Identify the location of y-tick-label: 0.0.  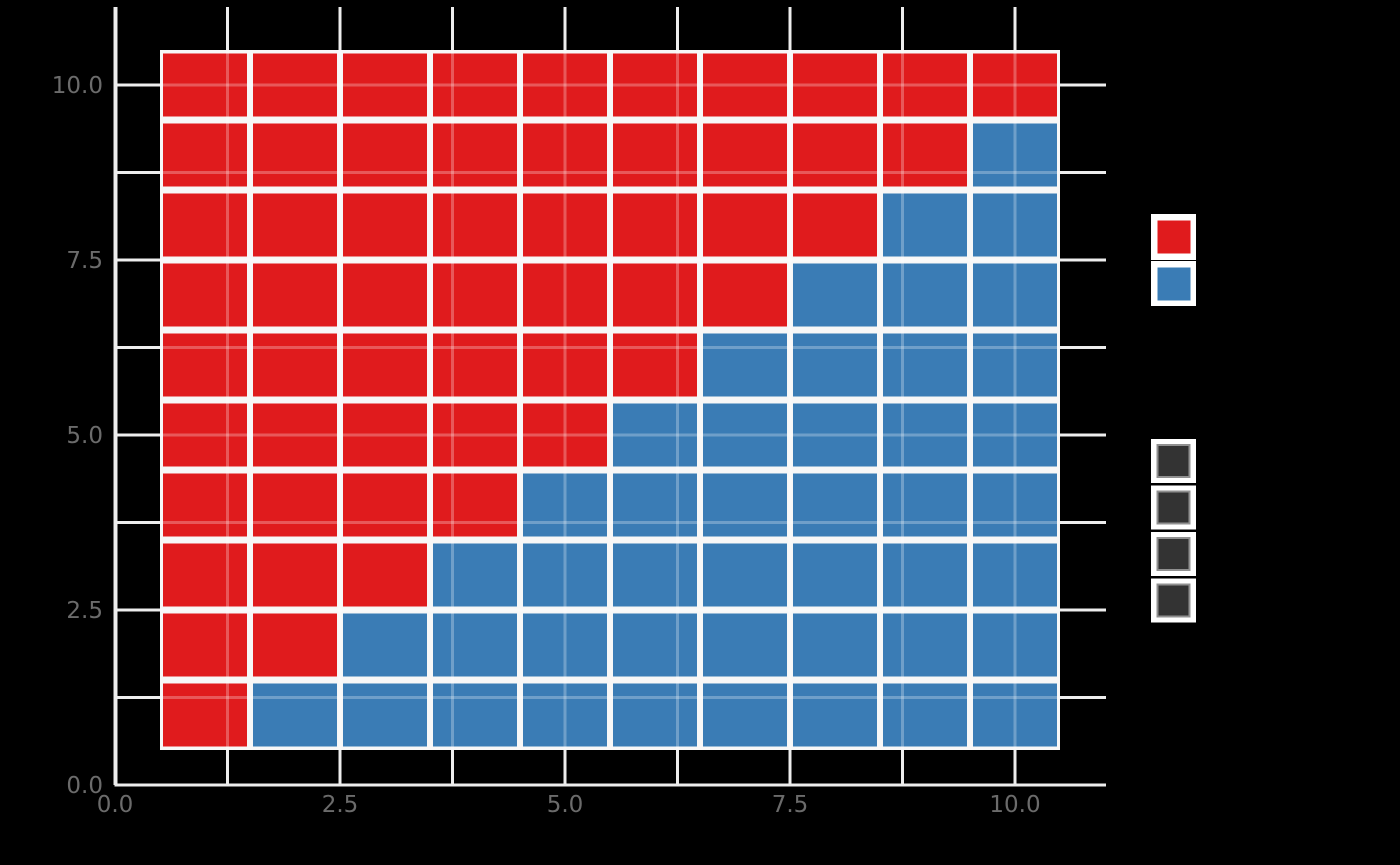
(84, 786).